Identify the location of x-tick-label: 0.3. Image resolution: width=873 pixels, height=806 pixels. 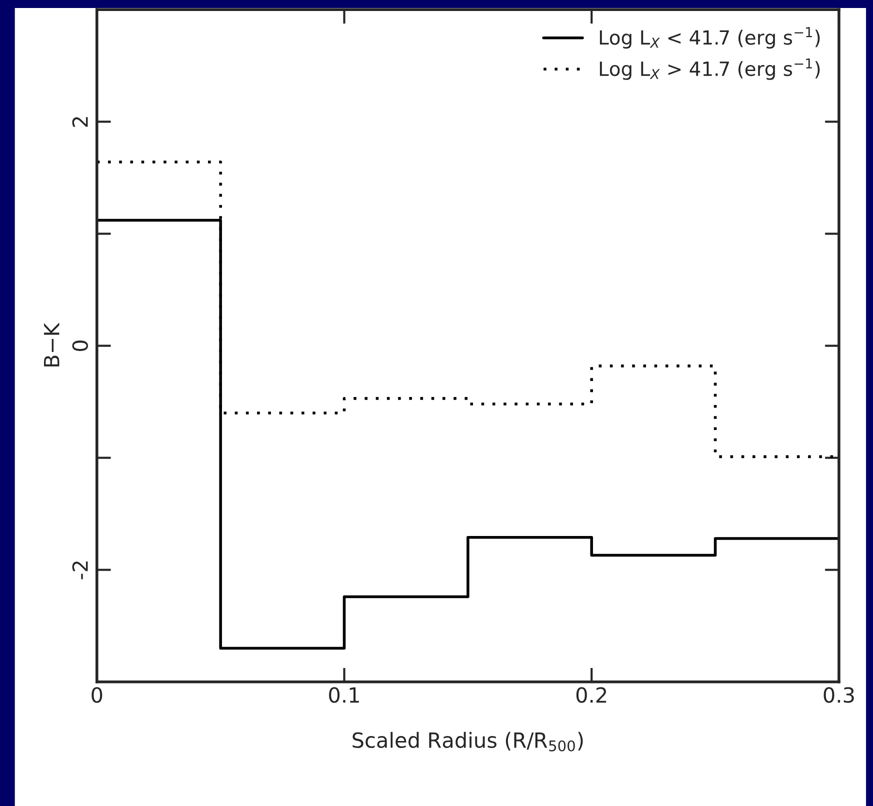
(839, 695).